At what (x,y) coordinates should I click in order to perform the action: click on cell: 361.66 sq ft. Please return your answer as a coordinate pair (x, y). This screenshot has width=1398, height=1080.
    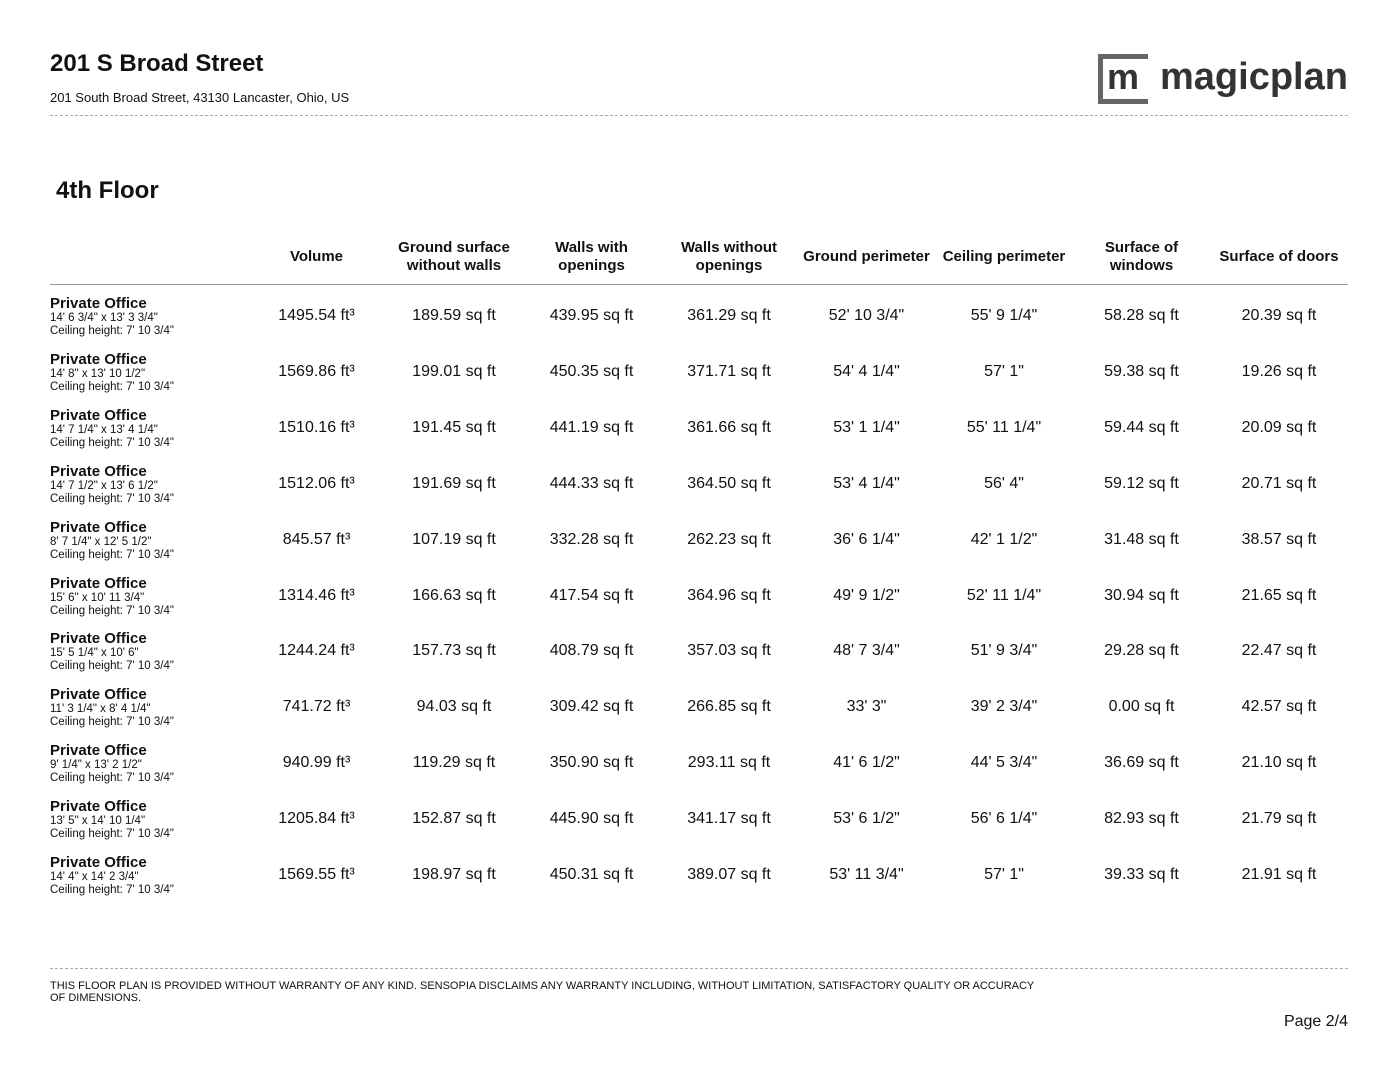
    Looking at the image, I should click on (729, 427).